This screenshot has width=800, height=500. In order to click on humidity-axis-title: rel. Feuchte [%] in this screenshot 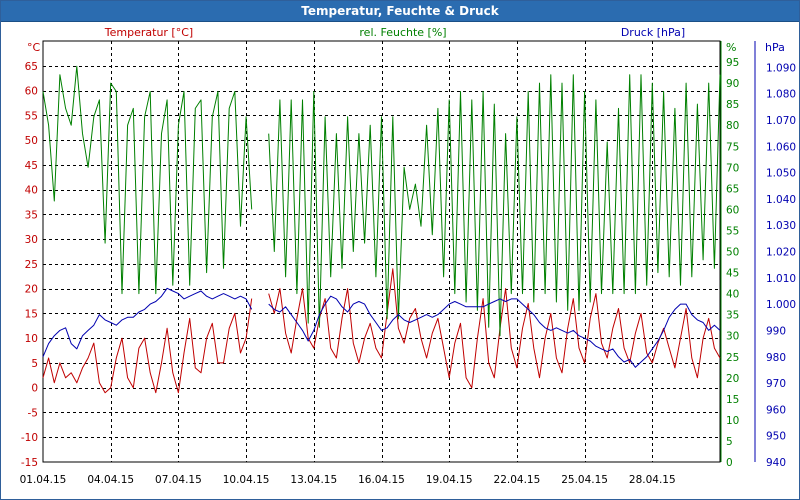, I will do `click(402, 32)`.